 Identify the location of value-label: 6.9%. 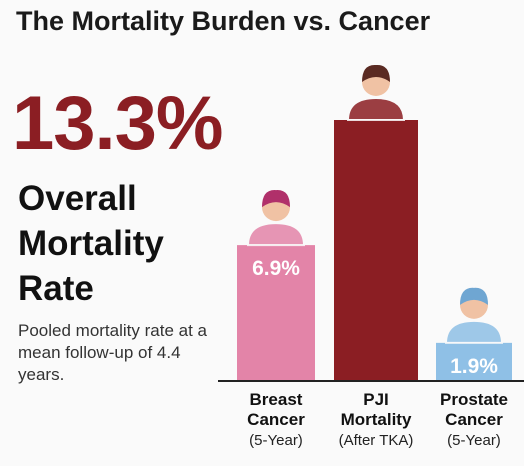
(276, 268).